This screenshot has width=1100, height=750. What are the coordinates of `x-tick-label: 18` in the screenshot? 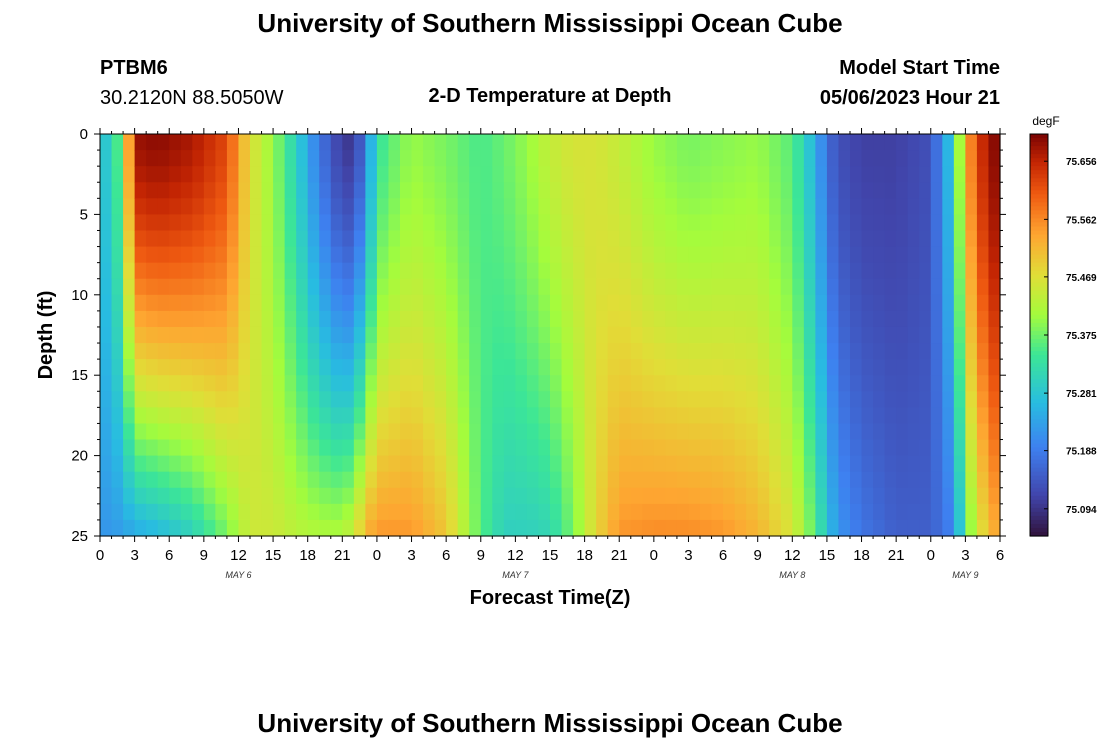 It's located at (584, 555).